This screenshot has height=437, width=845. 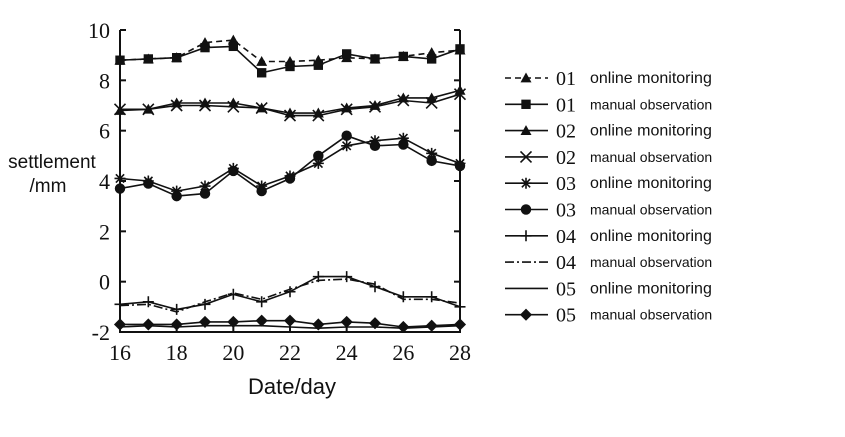 I want to click on legend-item: 04 manual observation, so click(x=608, y=263).